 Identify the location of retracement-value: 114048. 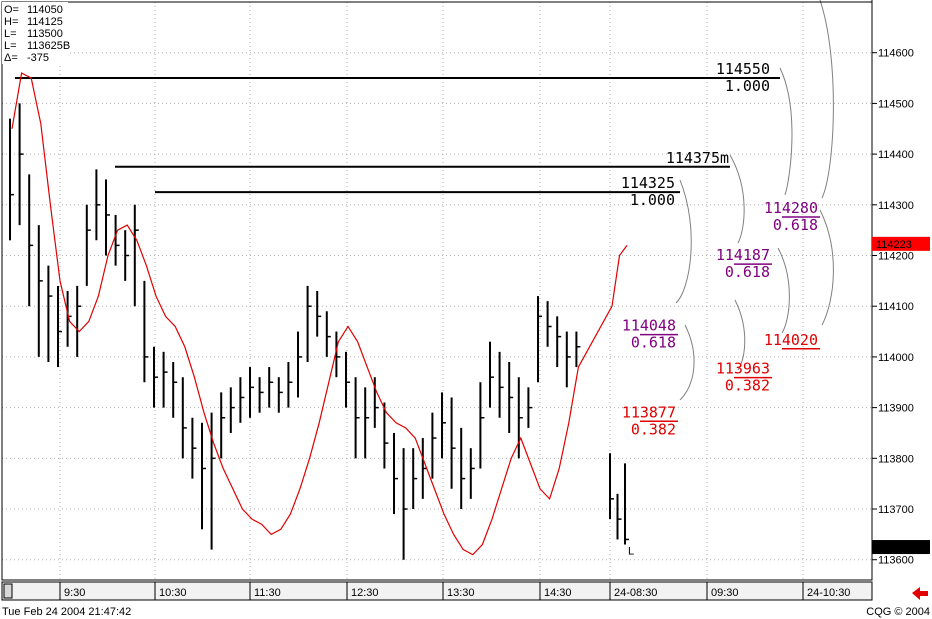
(649, 326).